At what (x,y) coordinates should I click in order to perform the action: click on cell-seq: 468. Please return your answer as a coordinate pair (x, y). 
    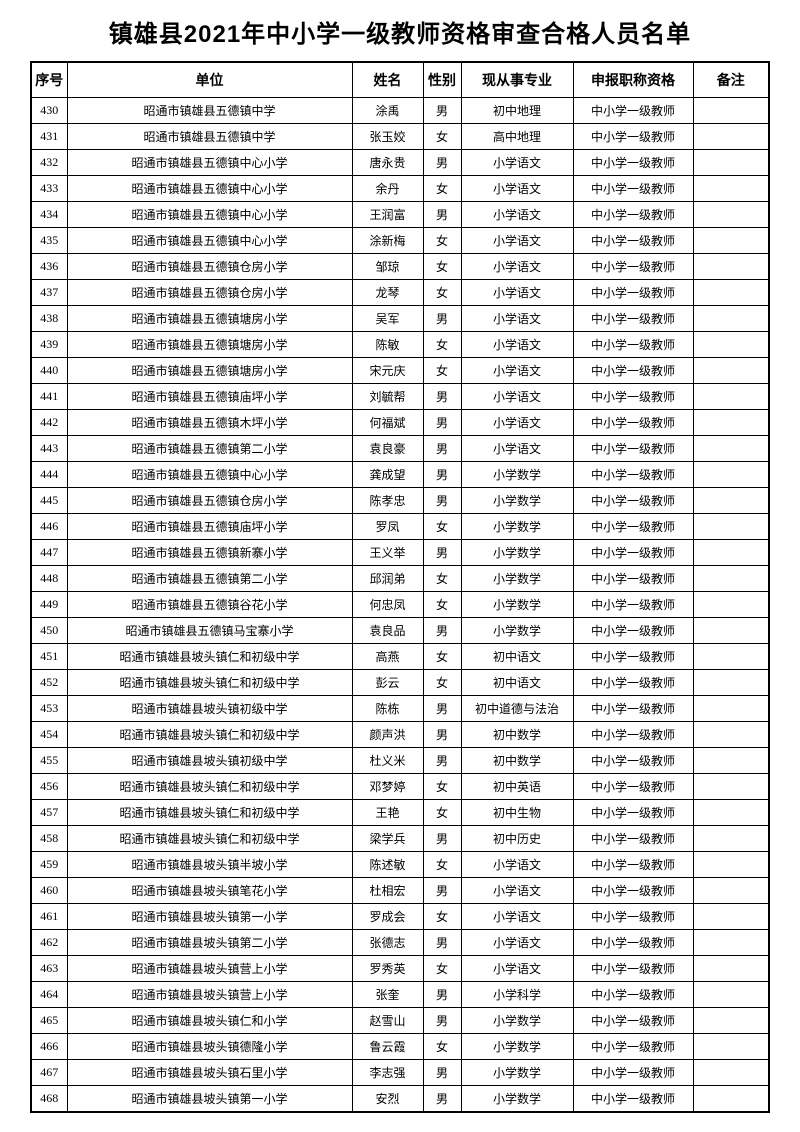
    Looking at the image, I should click on (49, 1099).